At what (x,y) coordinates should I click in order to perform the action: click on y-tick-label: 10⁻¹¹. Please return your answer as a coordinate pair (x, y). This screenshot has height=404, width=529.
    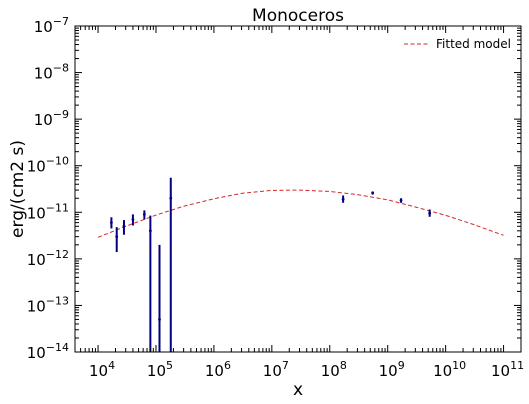
    Looking at the image, I should click on (48, 211).